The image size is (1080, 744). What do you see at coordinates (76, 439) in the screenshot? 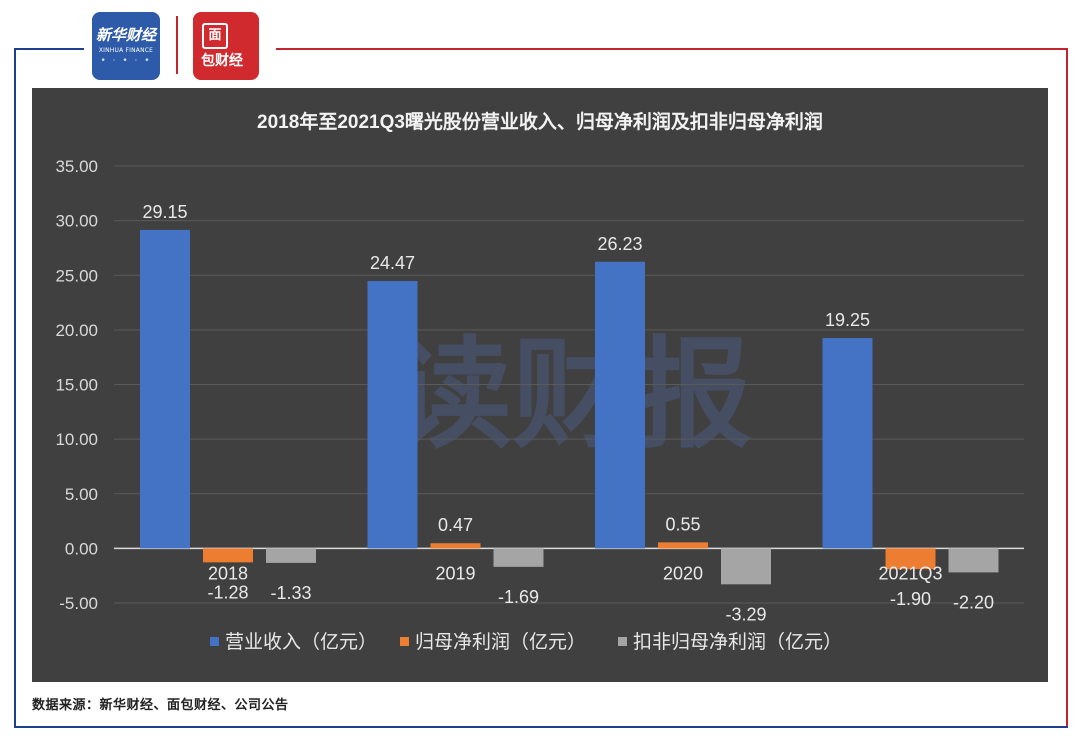
I see `y-tick-label: 10.00` at bounding box center [76, 439].